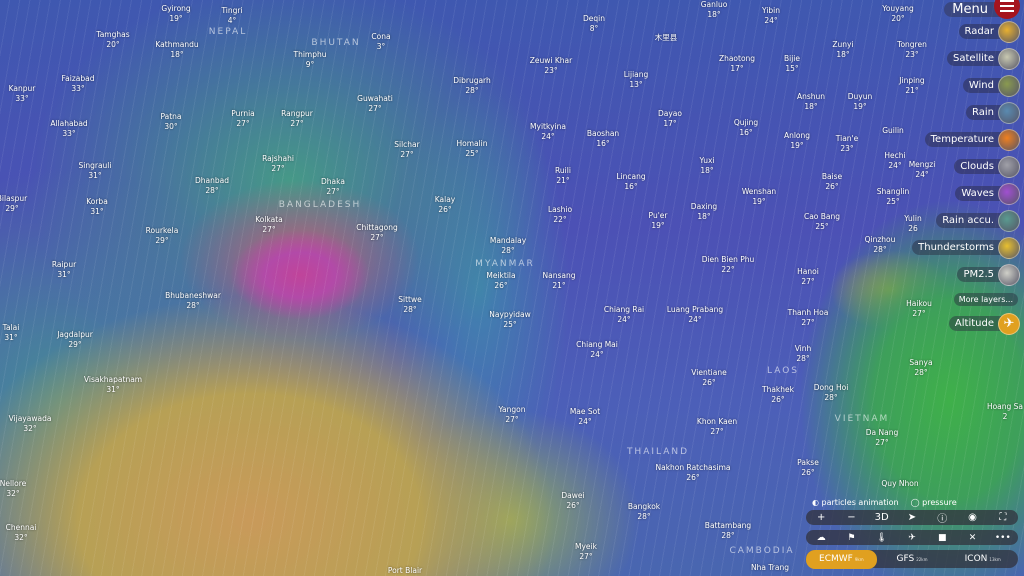 The width and height of the screenshot is (1024, 576). I want to click on model-selector: ECMWF 9km GFS 22km ICON 13km, so click(912, 559).